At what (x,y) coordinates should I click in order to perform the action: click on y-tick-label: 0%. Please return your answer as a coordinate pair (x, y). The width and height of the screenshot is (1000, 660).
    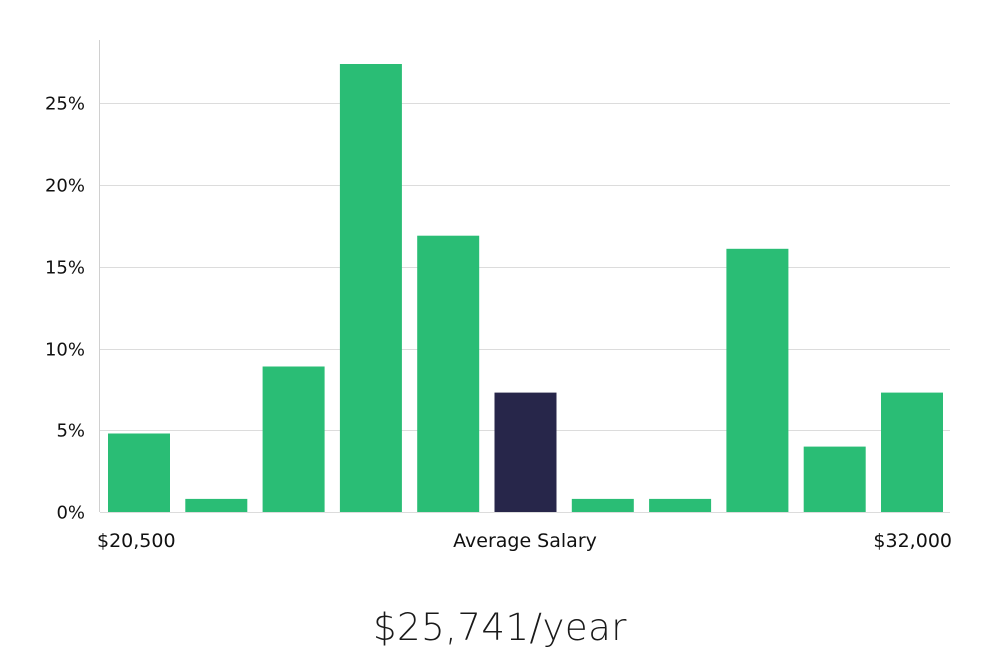
    Looking at the image, I should click on (70, 513).